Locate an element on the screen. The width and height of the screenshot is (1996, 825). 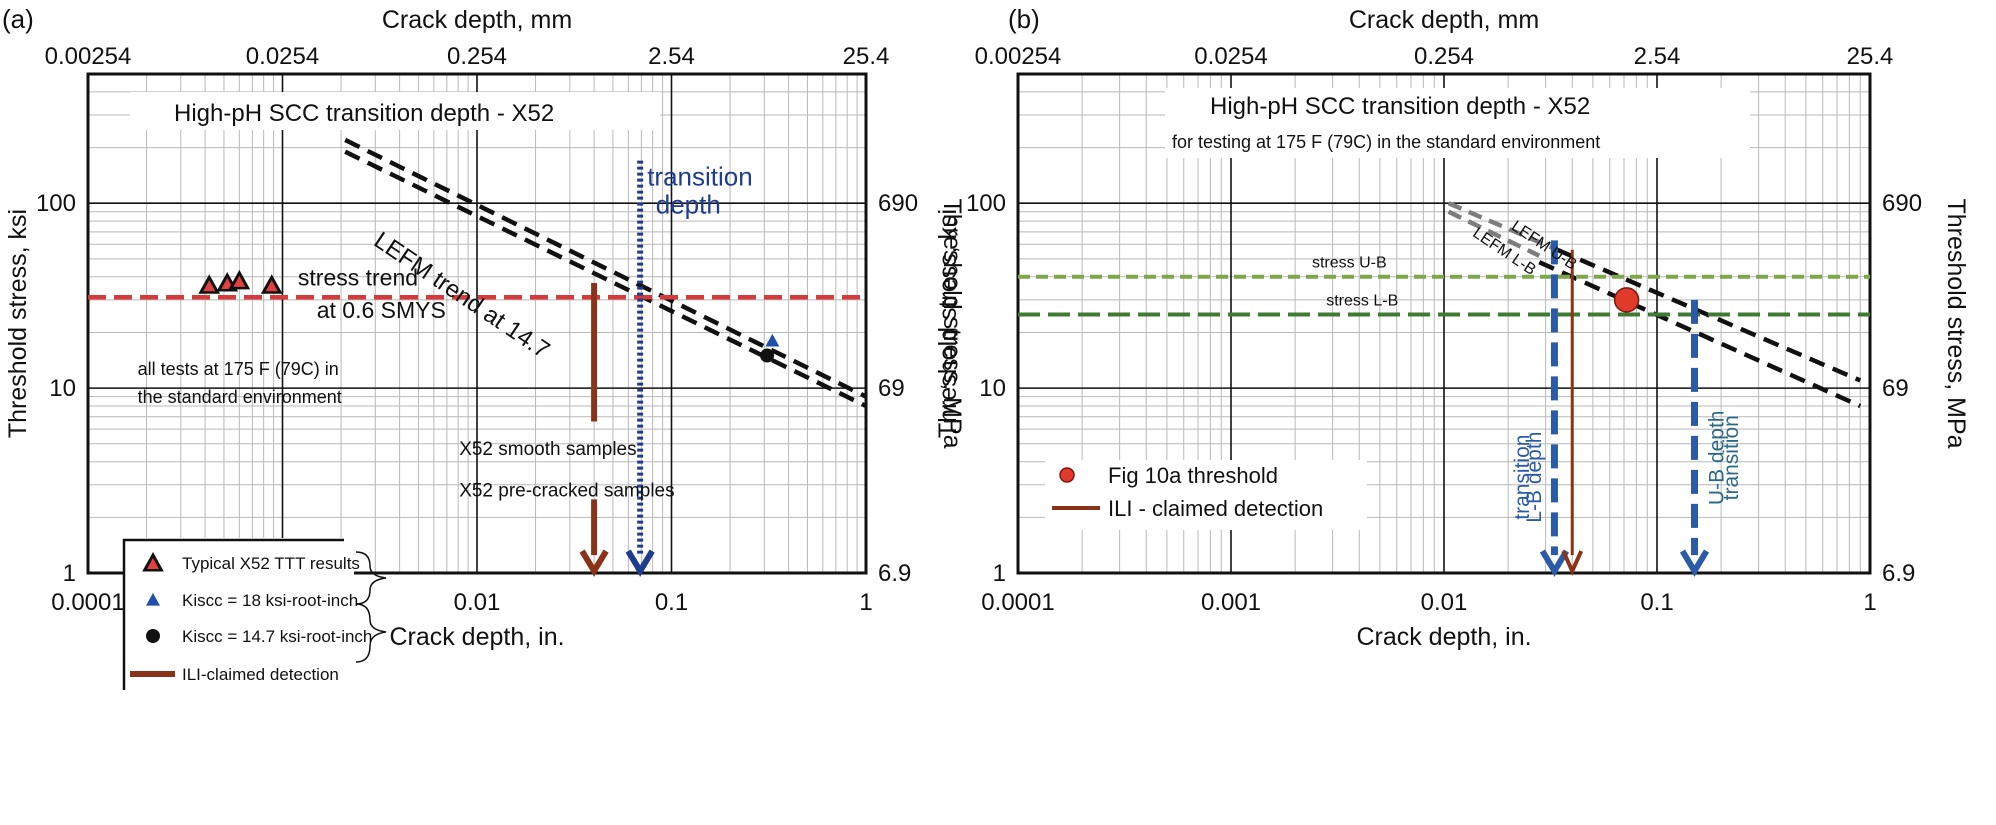
annotation: all tests at 175 F (79C) in is located at coordinates (238, 369).